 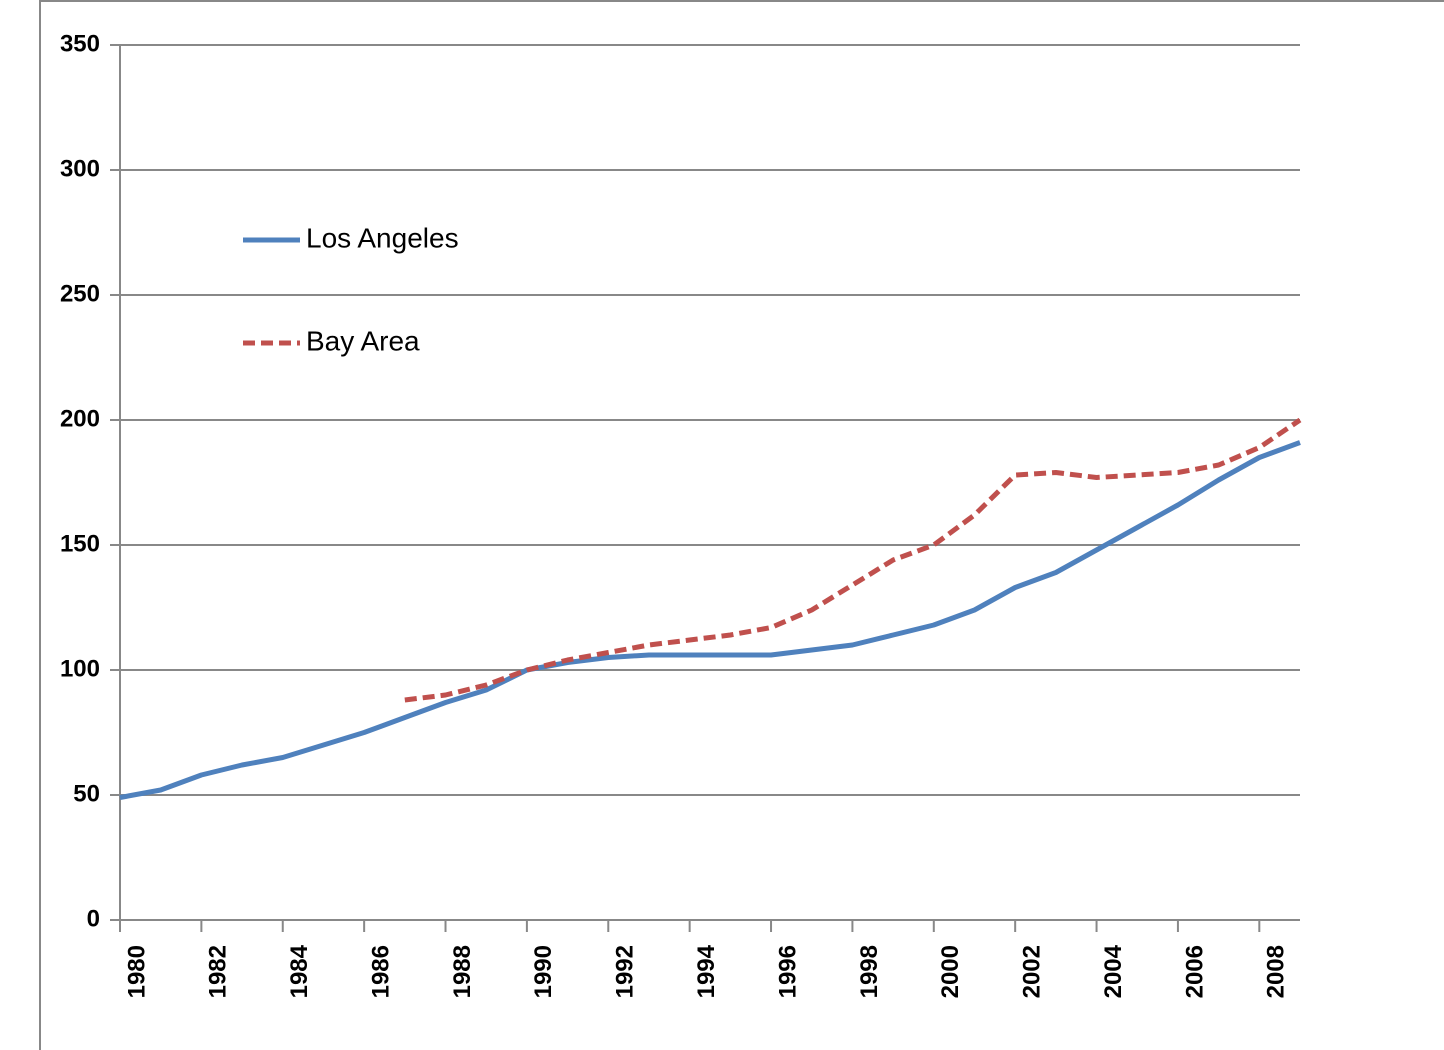 I want to click on x-tick-label: 2004, so click(x=1113, y=971).